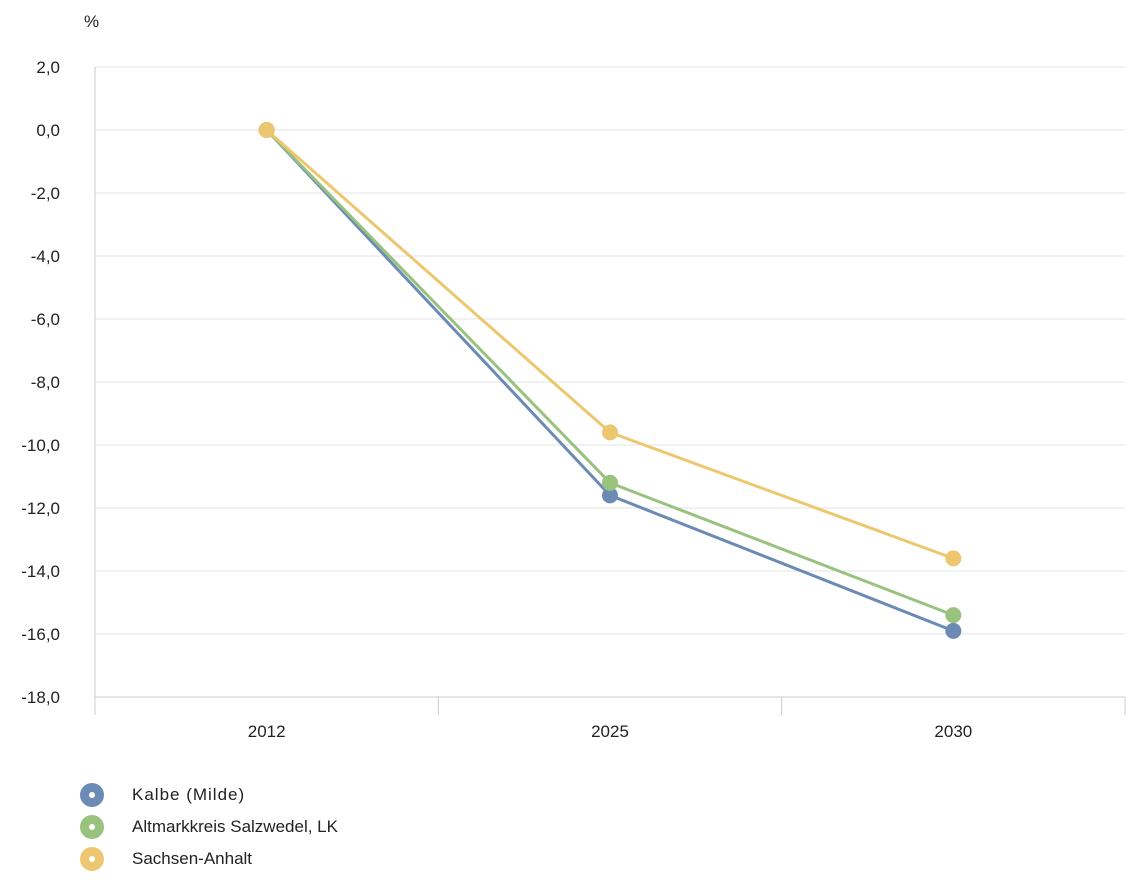 This screenshot has width=1136, height=895. I want to click on legend-item-altmarkkreis: Altmarkkreis Salzwedel, LK, so click(209, 827).